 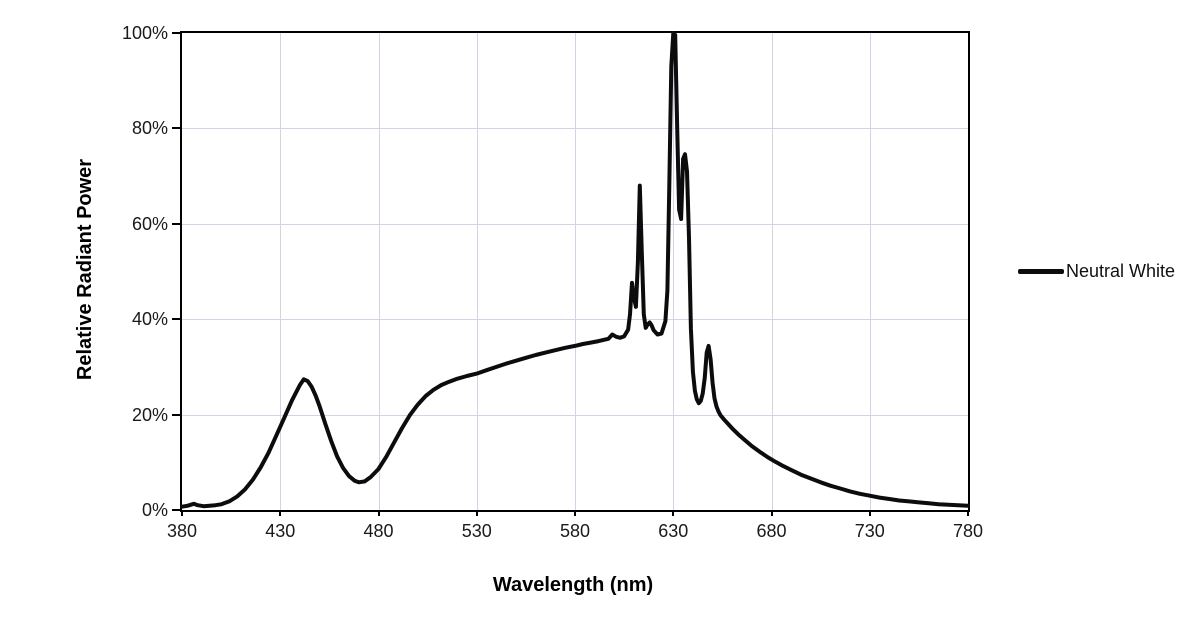 What do you see at coordinates (869, 531) in the screenshot?
I see `x-tick-label-730: 730` at bounding box center [869, 531].